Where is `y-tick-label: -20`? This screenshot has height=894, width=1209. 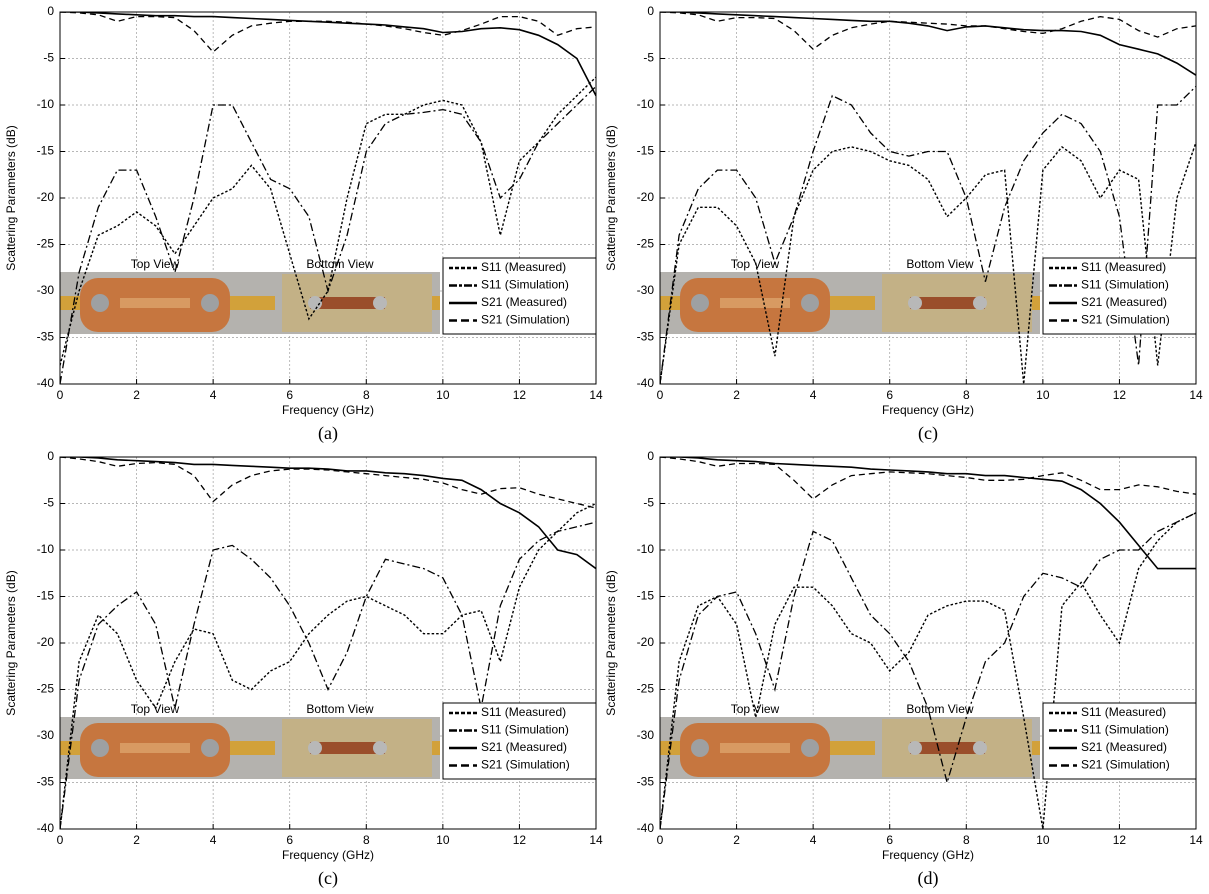
y-tick-label: -20 is located at coordinates (46, 197).